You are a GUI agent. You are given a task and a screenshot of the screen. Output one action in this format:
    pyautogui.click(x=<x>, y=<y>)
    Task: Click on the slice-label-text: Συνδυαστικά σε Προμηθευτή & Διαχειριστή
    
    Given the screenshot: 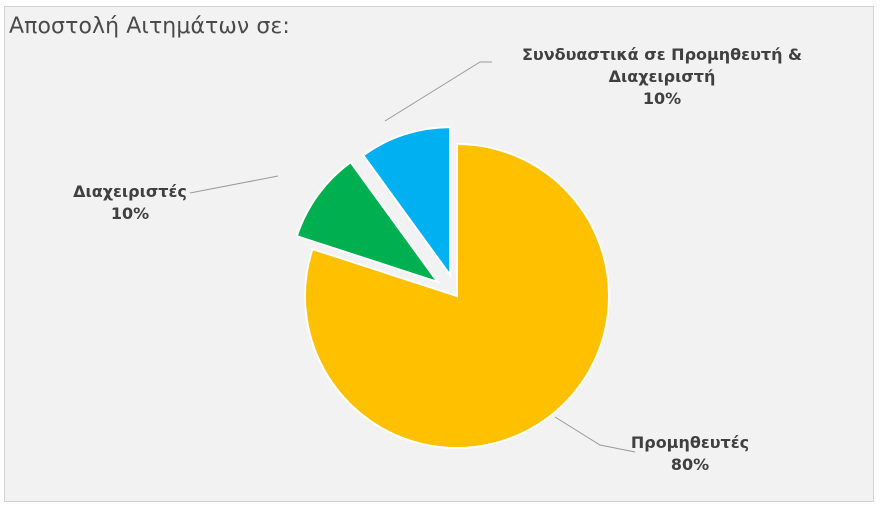 What is the action you would take?
    pyautogui.click(x=662, y=65)
    